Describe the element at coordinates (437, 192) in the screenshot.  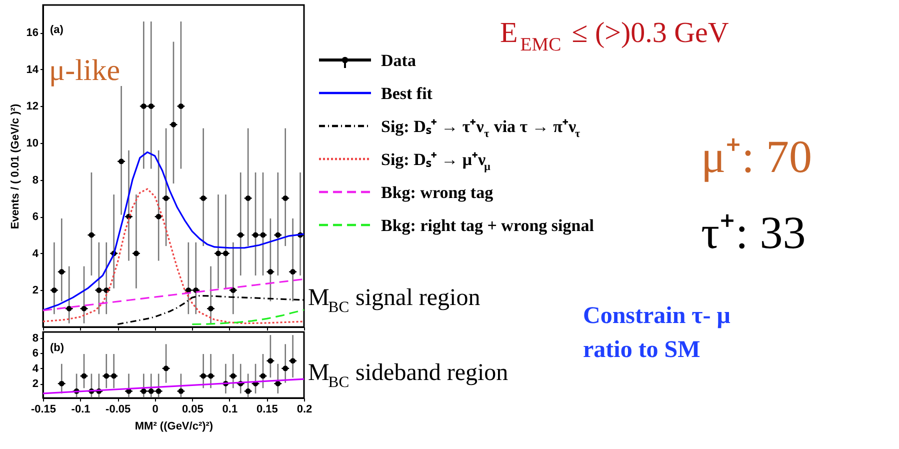
I see `legend-label: Bkg: wrong tag` at that location.